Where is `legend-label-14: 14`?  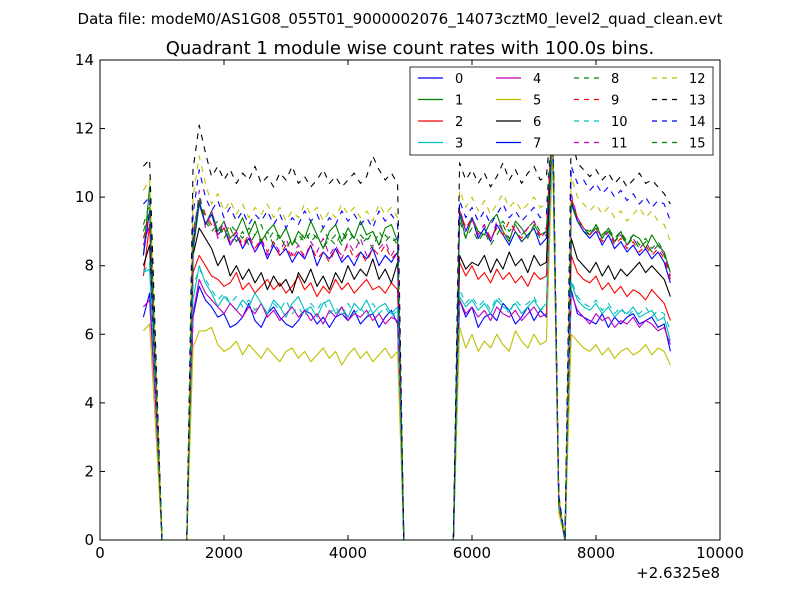
legend-label-14: 14 is located at coordinates (697, 122).